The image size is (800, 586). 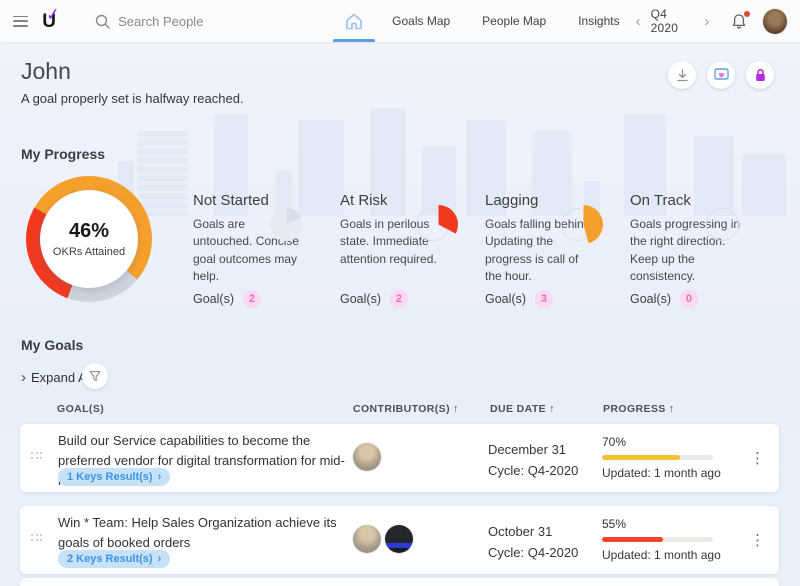 What do you see at coordinates (193, 21) in the screenshot?
I see `search-input` at bounding box center [193, 21].